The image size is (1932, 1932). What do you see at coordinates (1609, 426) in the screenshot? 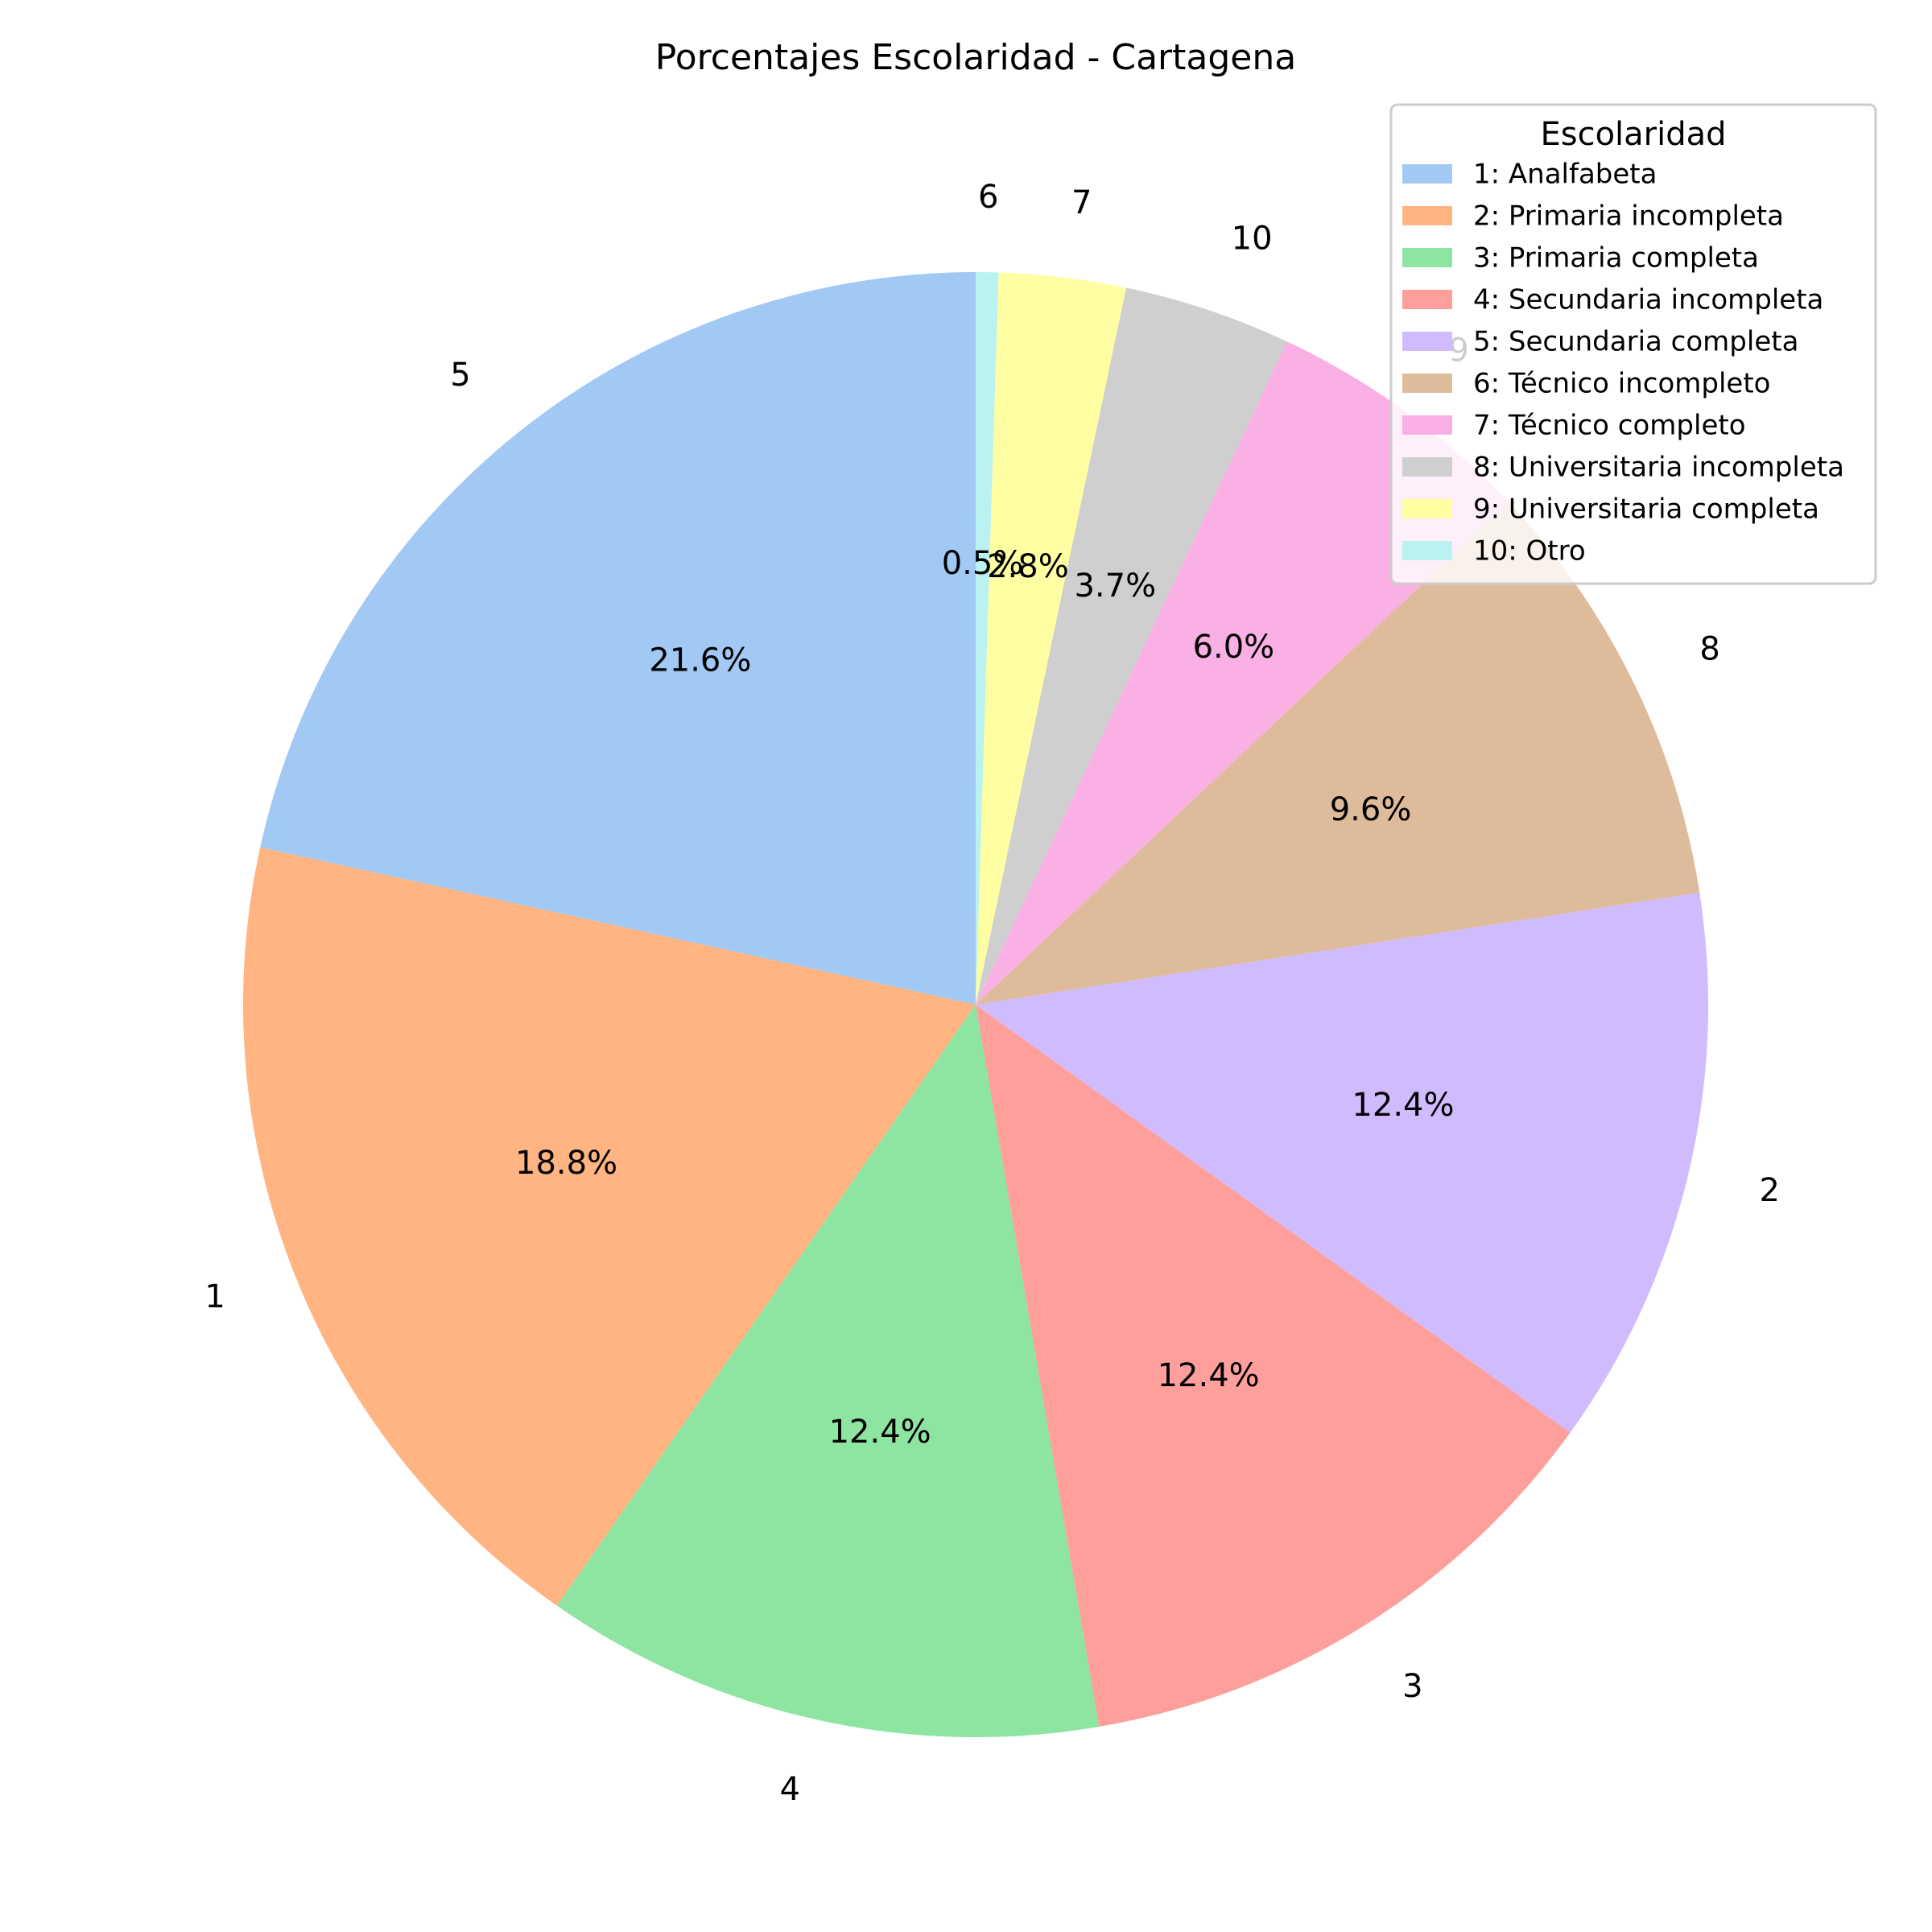
I see `legend-entry-7: 7: Técnico completo` at bounding box center [1609, 426].